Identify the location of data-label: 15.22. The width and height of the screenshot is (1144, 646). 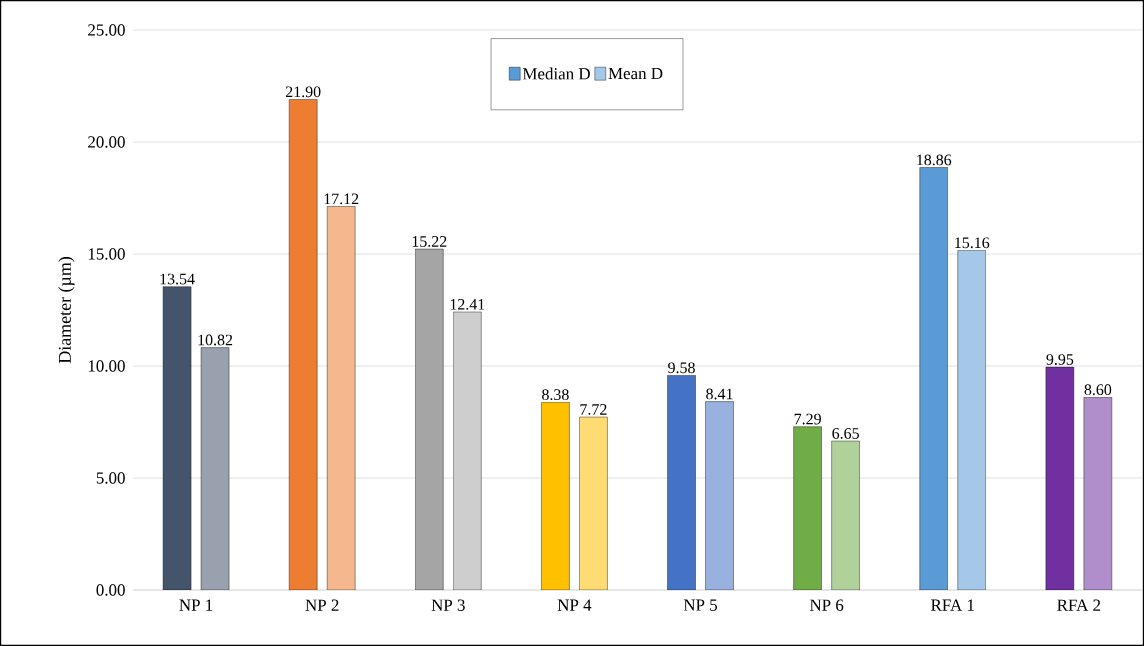
(429, 241).